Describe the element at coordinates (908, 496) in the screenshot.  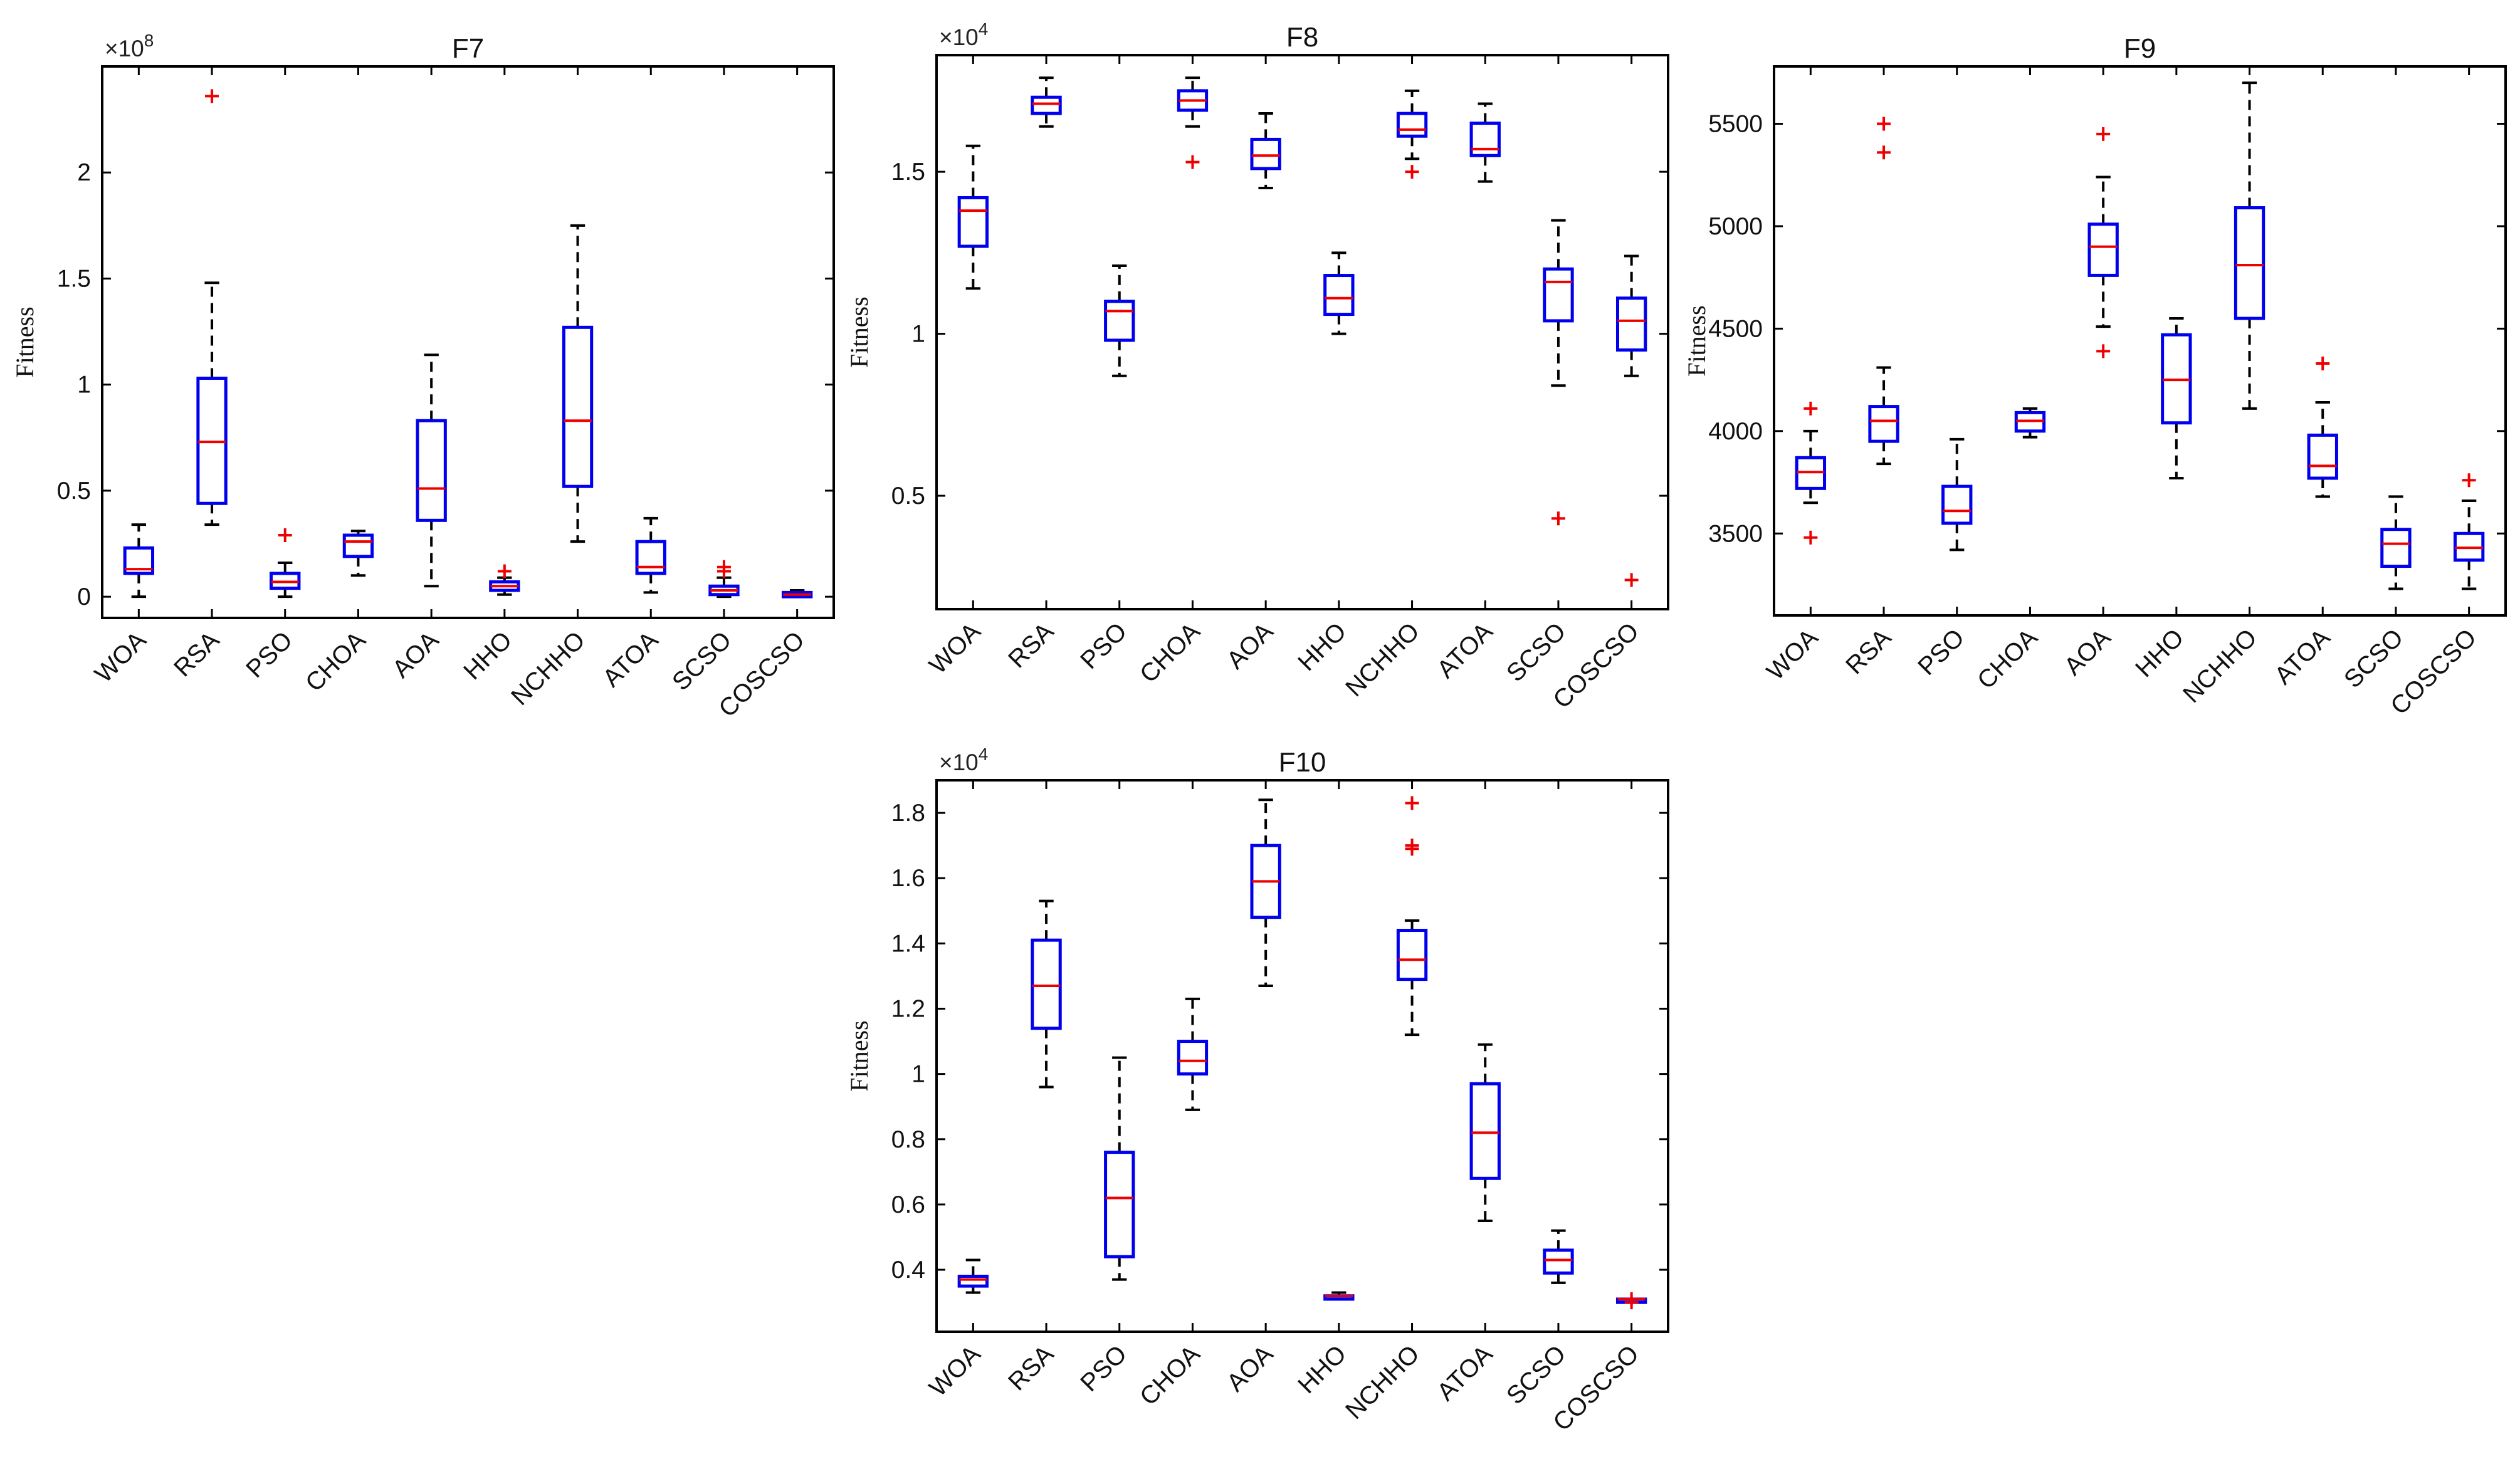
I see `y-tick-label: 0.5` at that location.